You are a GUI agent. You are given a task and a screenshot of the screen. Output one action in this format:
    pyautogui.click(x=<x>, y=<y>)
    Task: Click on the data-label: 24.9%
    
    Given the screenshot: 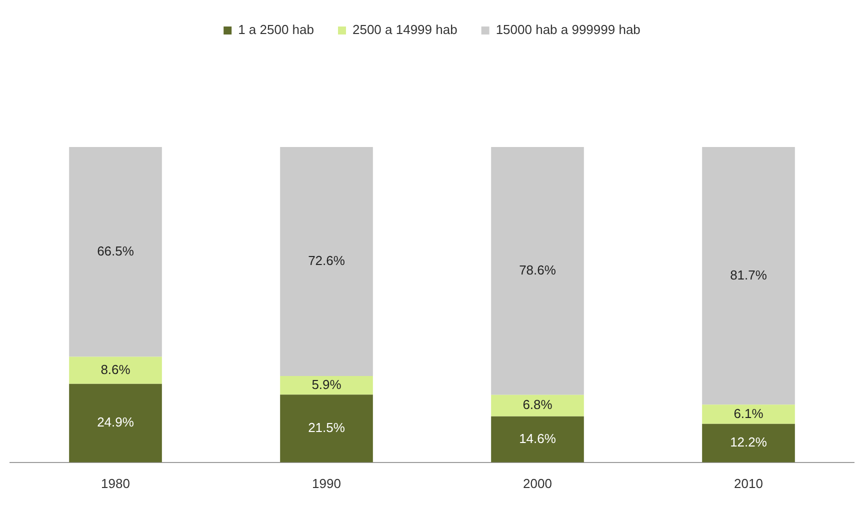 What is the action you would take?
    pyautogui.click(x=115, y=422)
    